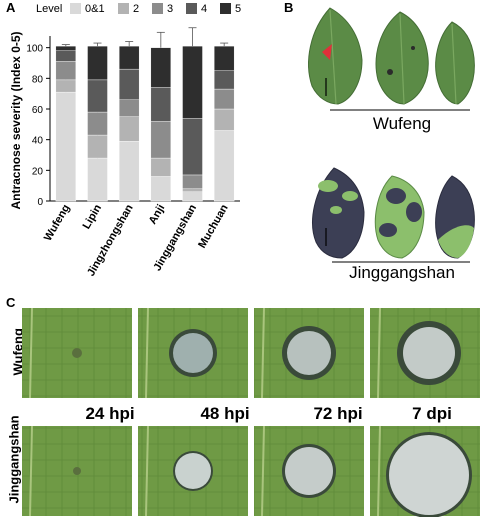  What do you see at coordinates (57, 223) in the screenshot?
I see `x-tick-label-Wufeng: Wufeng` at bounding box center [57, 223].